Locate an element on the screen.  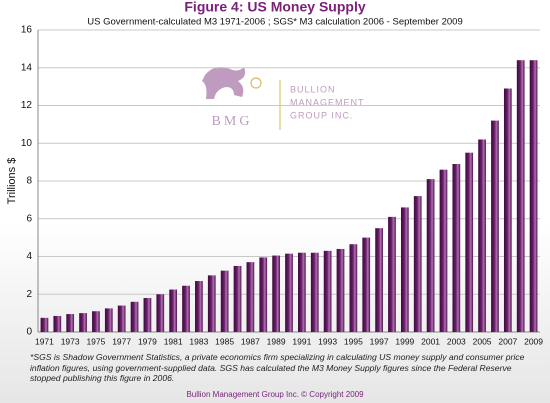
logo-line: GROUP INC. is located at coordinates (321, 115).